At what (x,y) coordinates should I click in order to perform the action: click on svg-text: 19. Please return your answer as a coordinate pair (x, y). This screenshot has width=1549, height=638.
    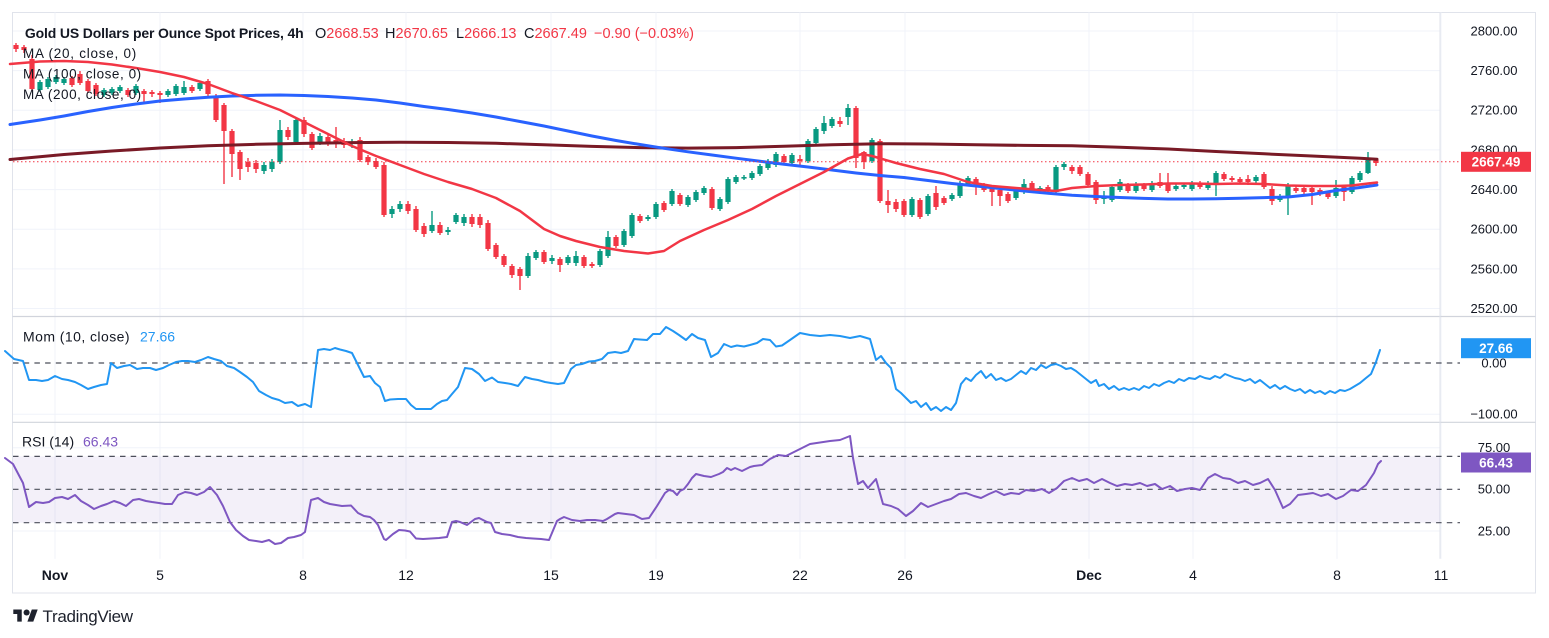
    Looking at the image, I should click on (656, 575).